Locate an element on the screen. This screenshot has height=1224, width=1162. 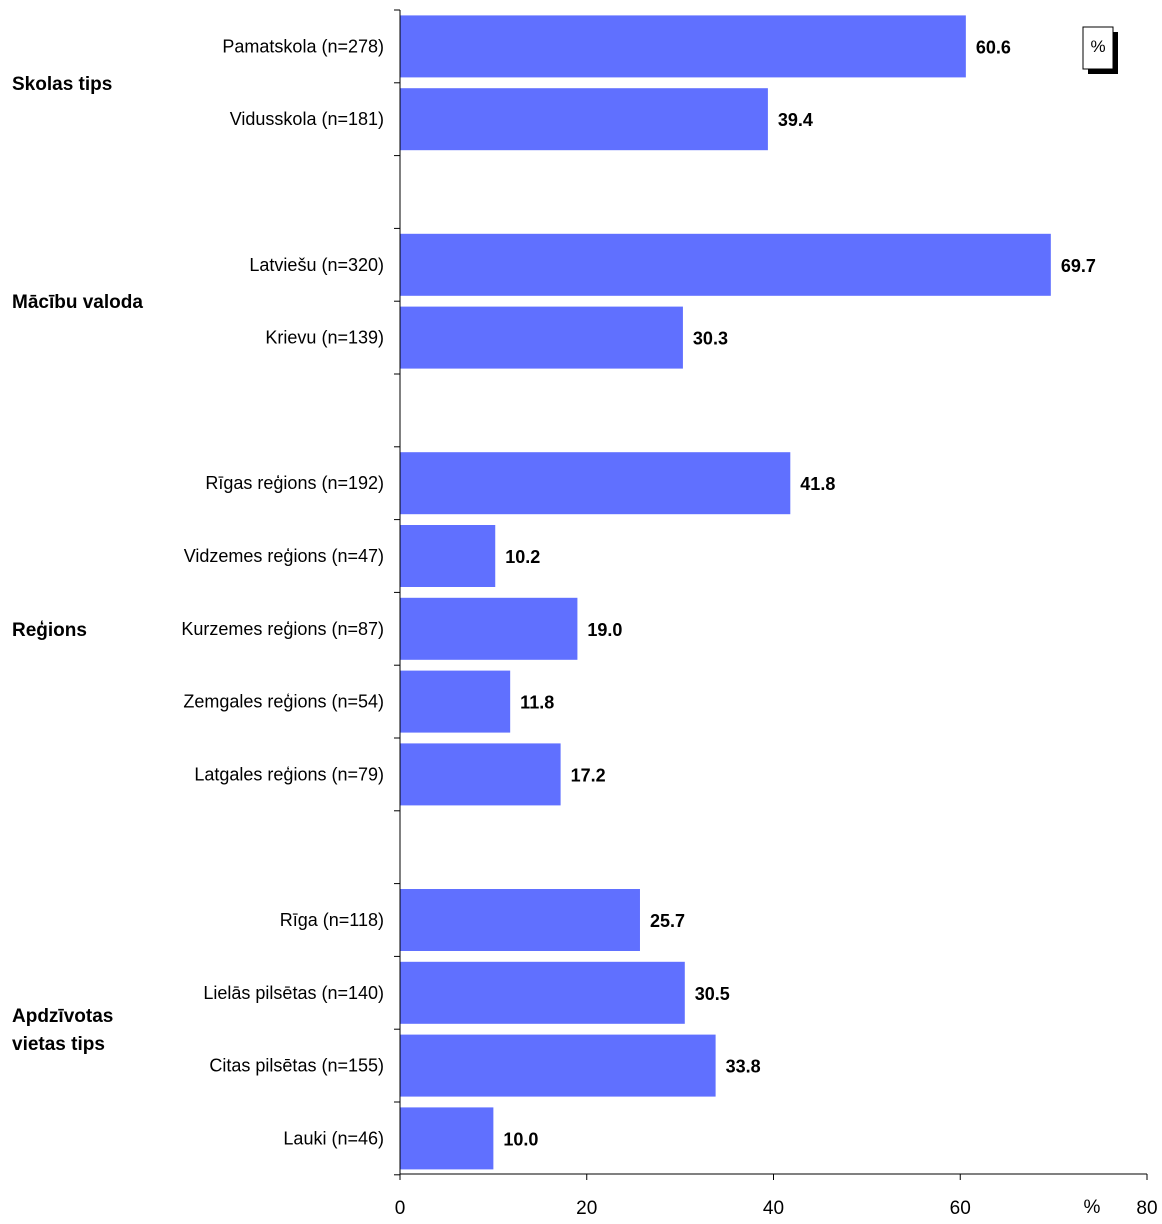
category-label: Latviešu (n=320) is located at coordinates (316, 265).